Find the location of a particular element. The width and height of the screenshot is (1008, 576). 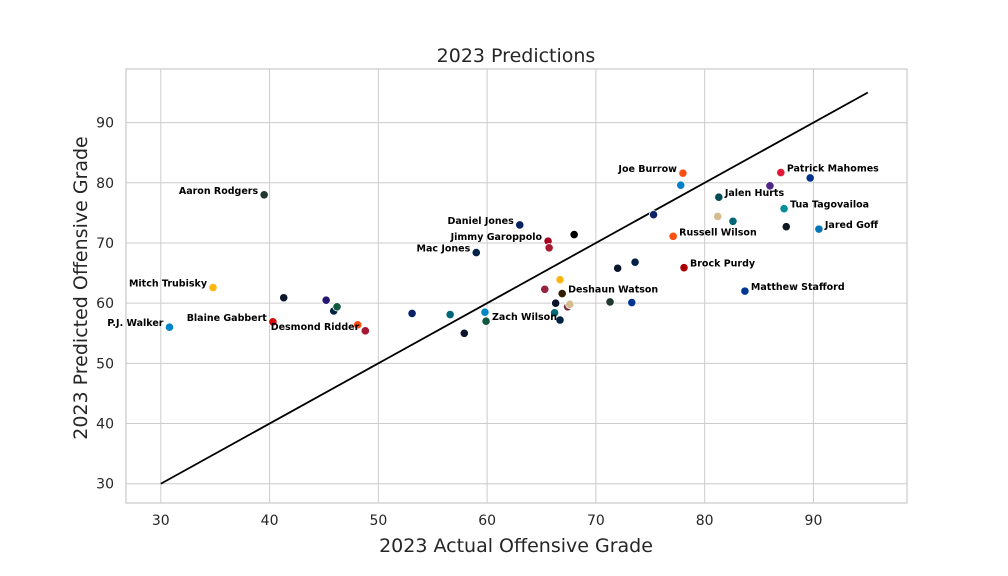

point-label: Brock Purdy is located at coordinates (723, 264).